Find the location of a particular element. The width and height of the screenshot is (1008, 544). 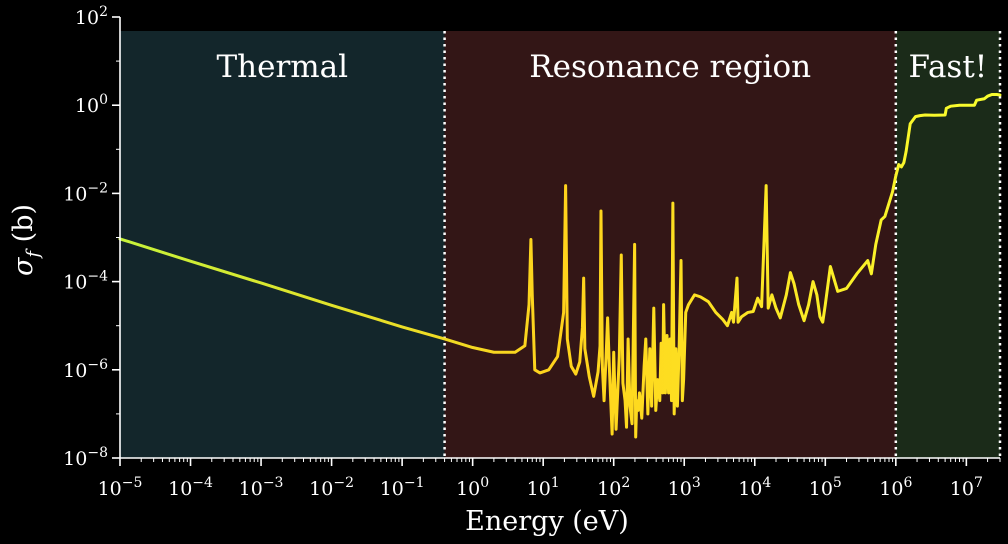

y-tick-label: 10⁻⁶ is located at coordinates (85, 369).